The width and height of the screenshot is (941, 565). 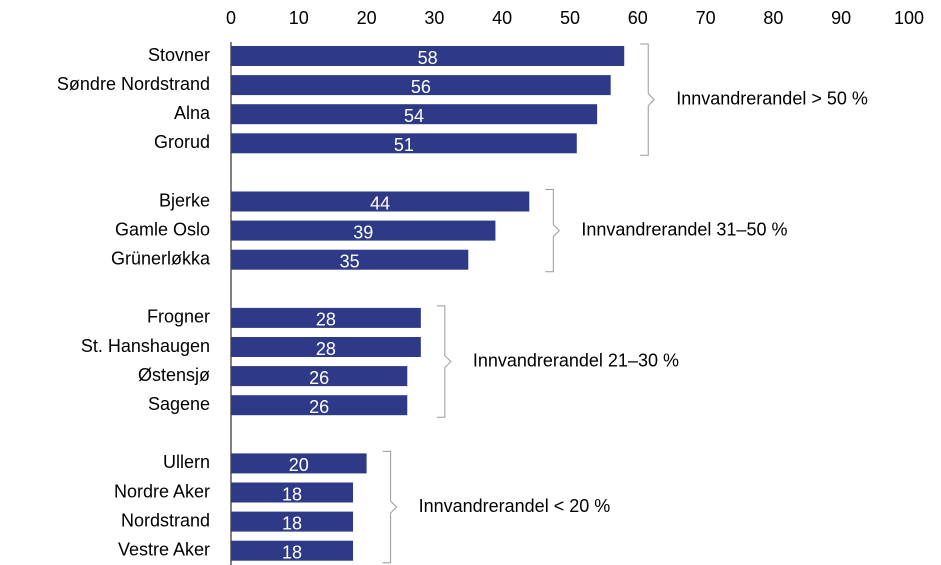 What do you see at coordinates (164, 549) in the screenshot?
I see `category-label: Vestre Aker` at bounding box center [164, 549].